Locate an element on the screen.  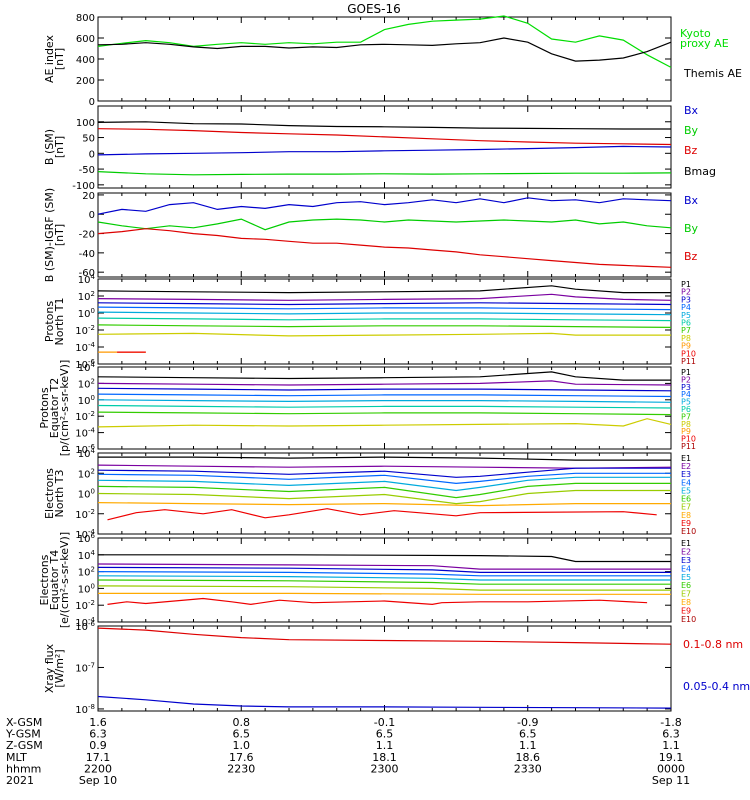
legend-entry: 0.1-0.8 nm is located at coordinates (713, 644).